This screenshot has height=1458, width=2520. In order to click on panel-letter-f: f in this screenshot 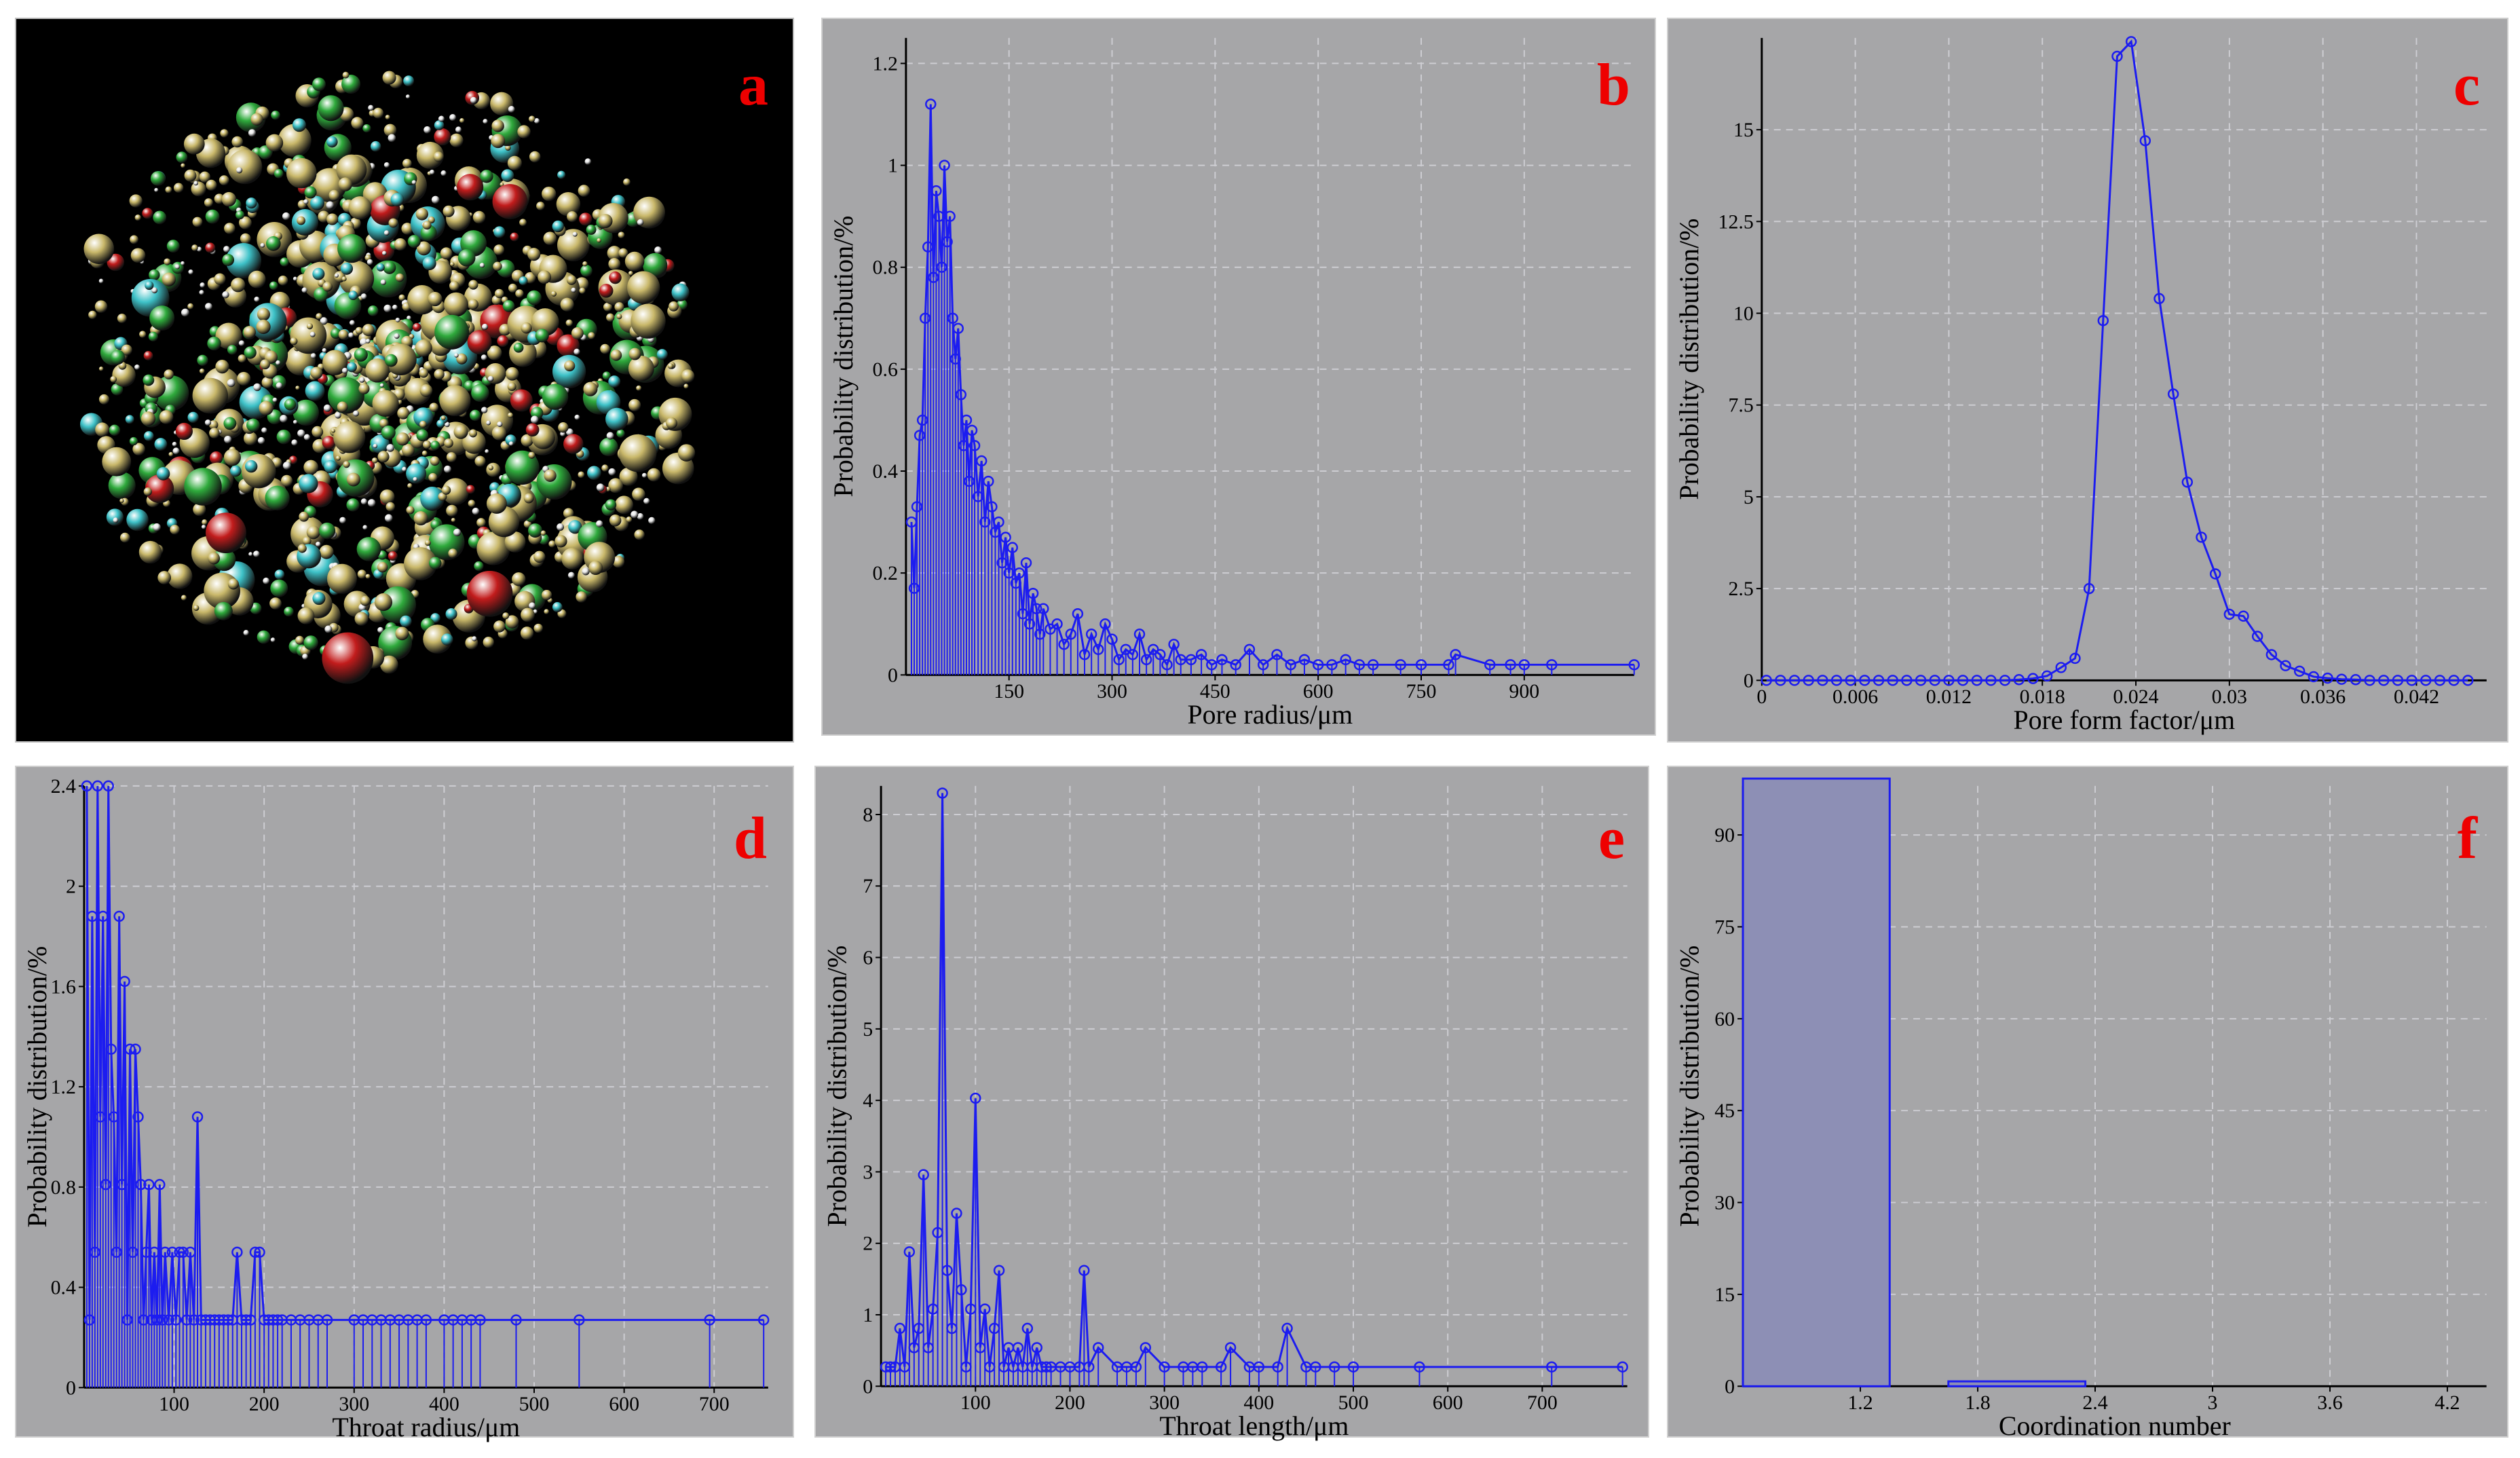, I will do `click(2467, 839)`.